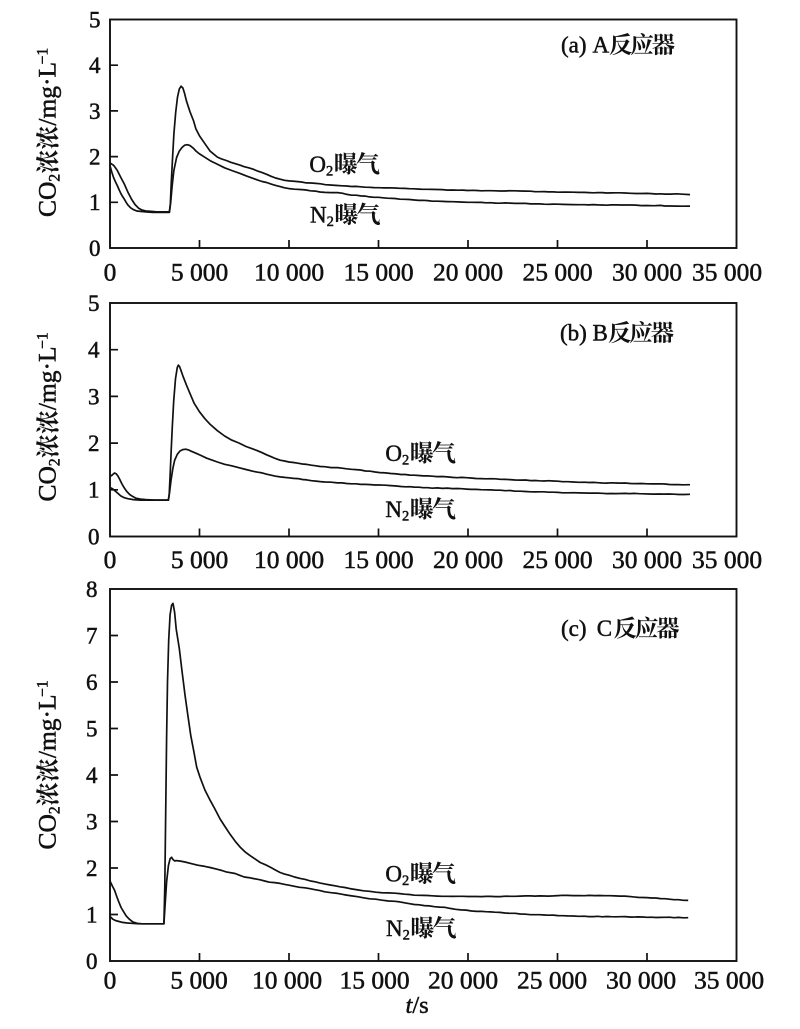 Image resolution: width=800 pixels, height=1029 pixels. Describe the element at coordinates (574, 45) in the screenshot. I see `svg-text: (a)` at that location.